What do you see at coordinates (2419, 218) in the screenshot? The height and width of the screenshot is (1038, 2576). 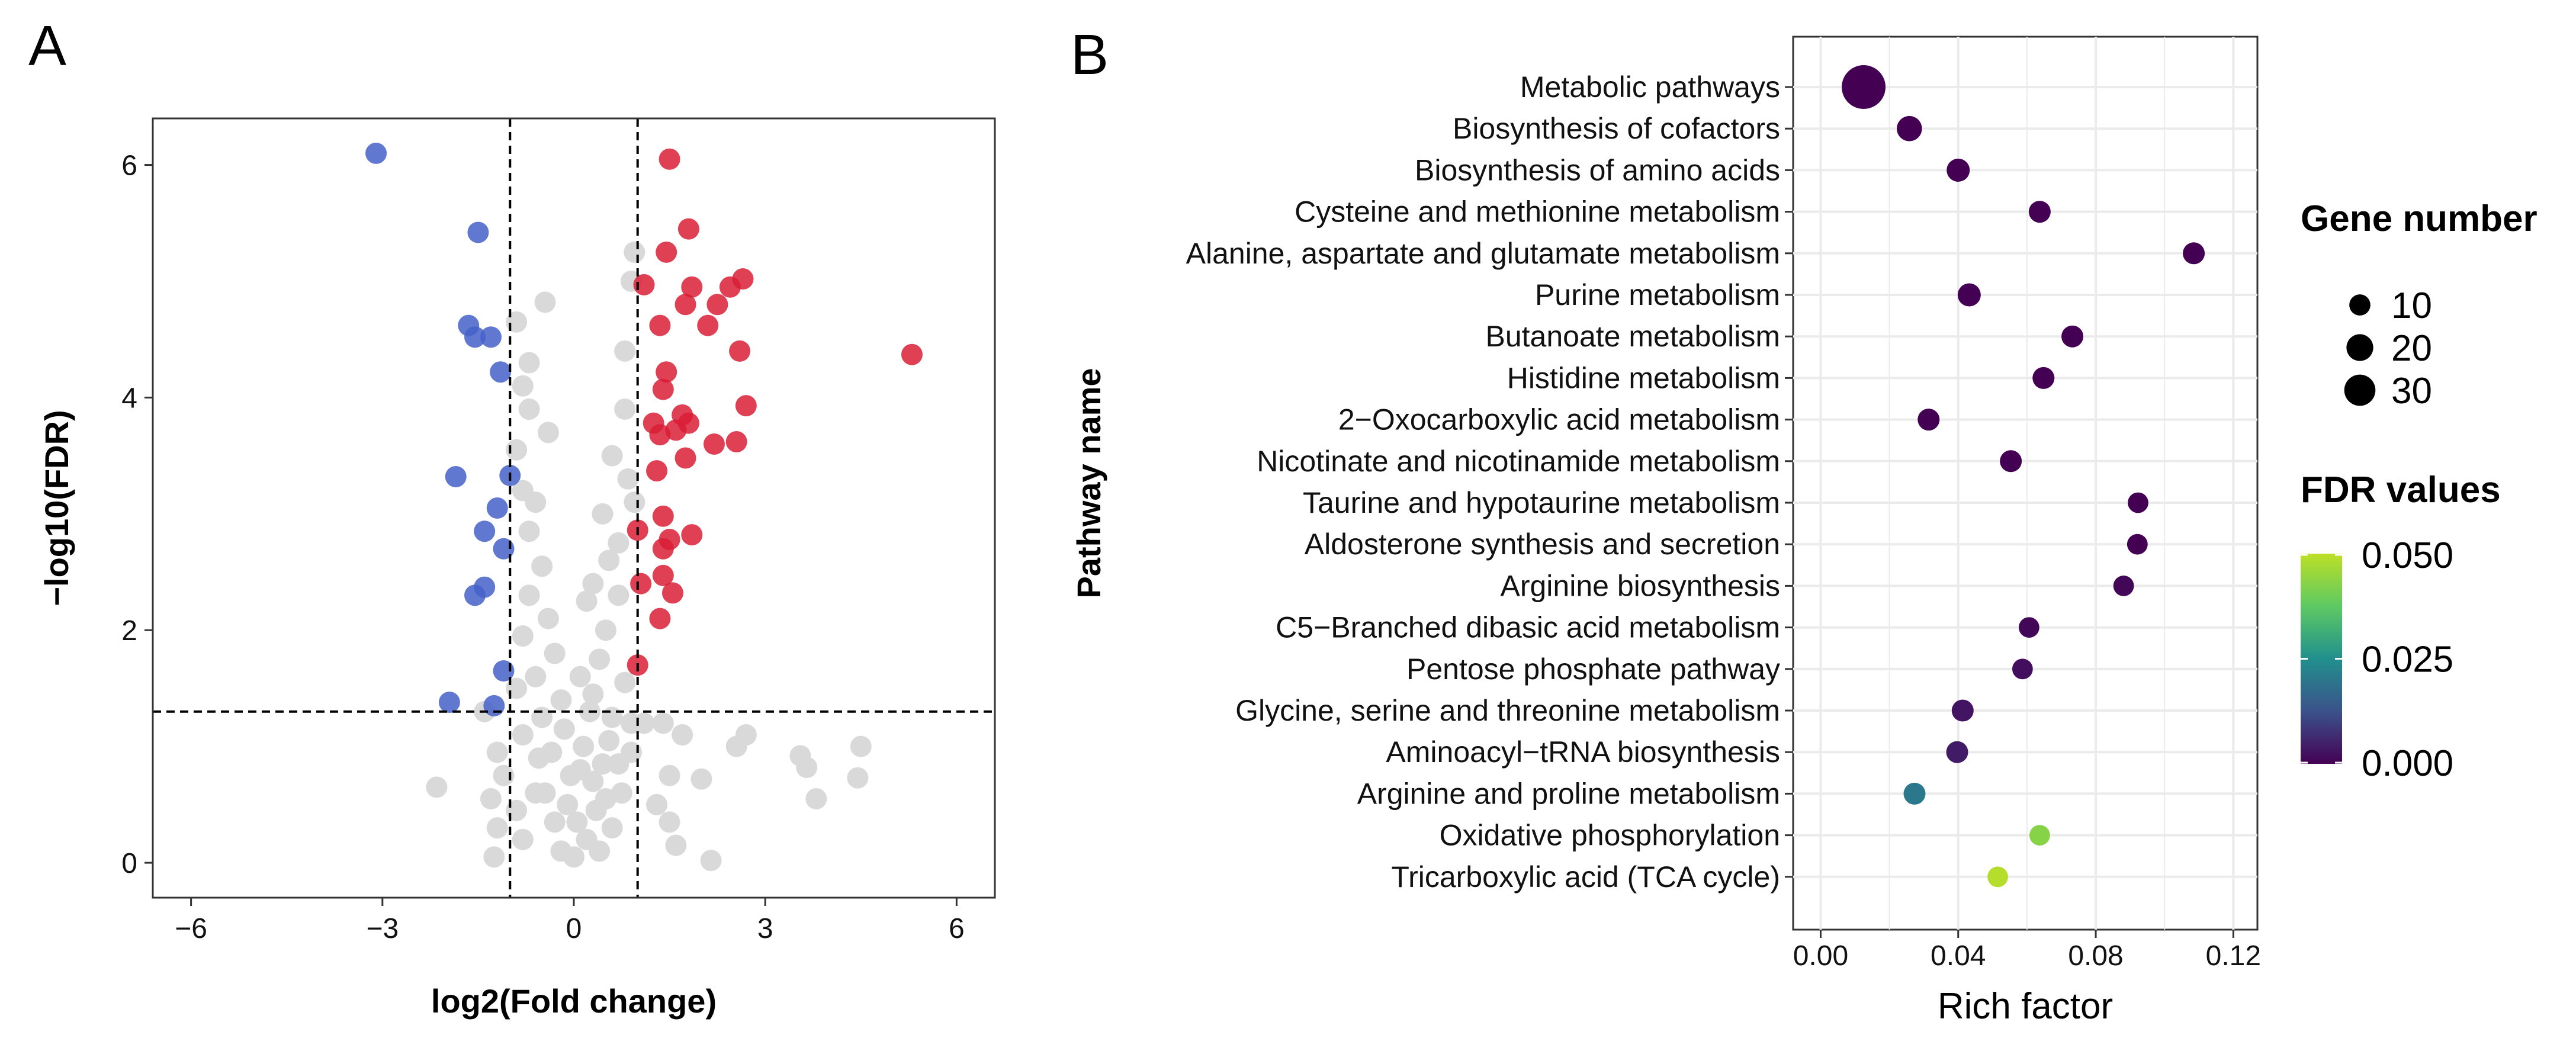 I see `size-legend-title: Gene number` at bounding box center [2419, 218].